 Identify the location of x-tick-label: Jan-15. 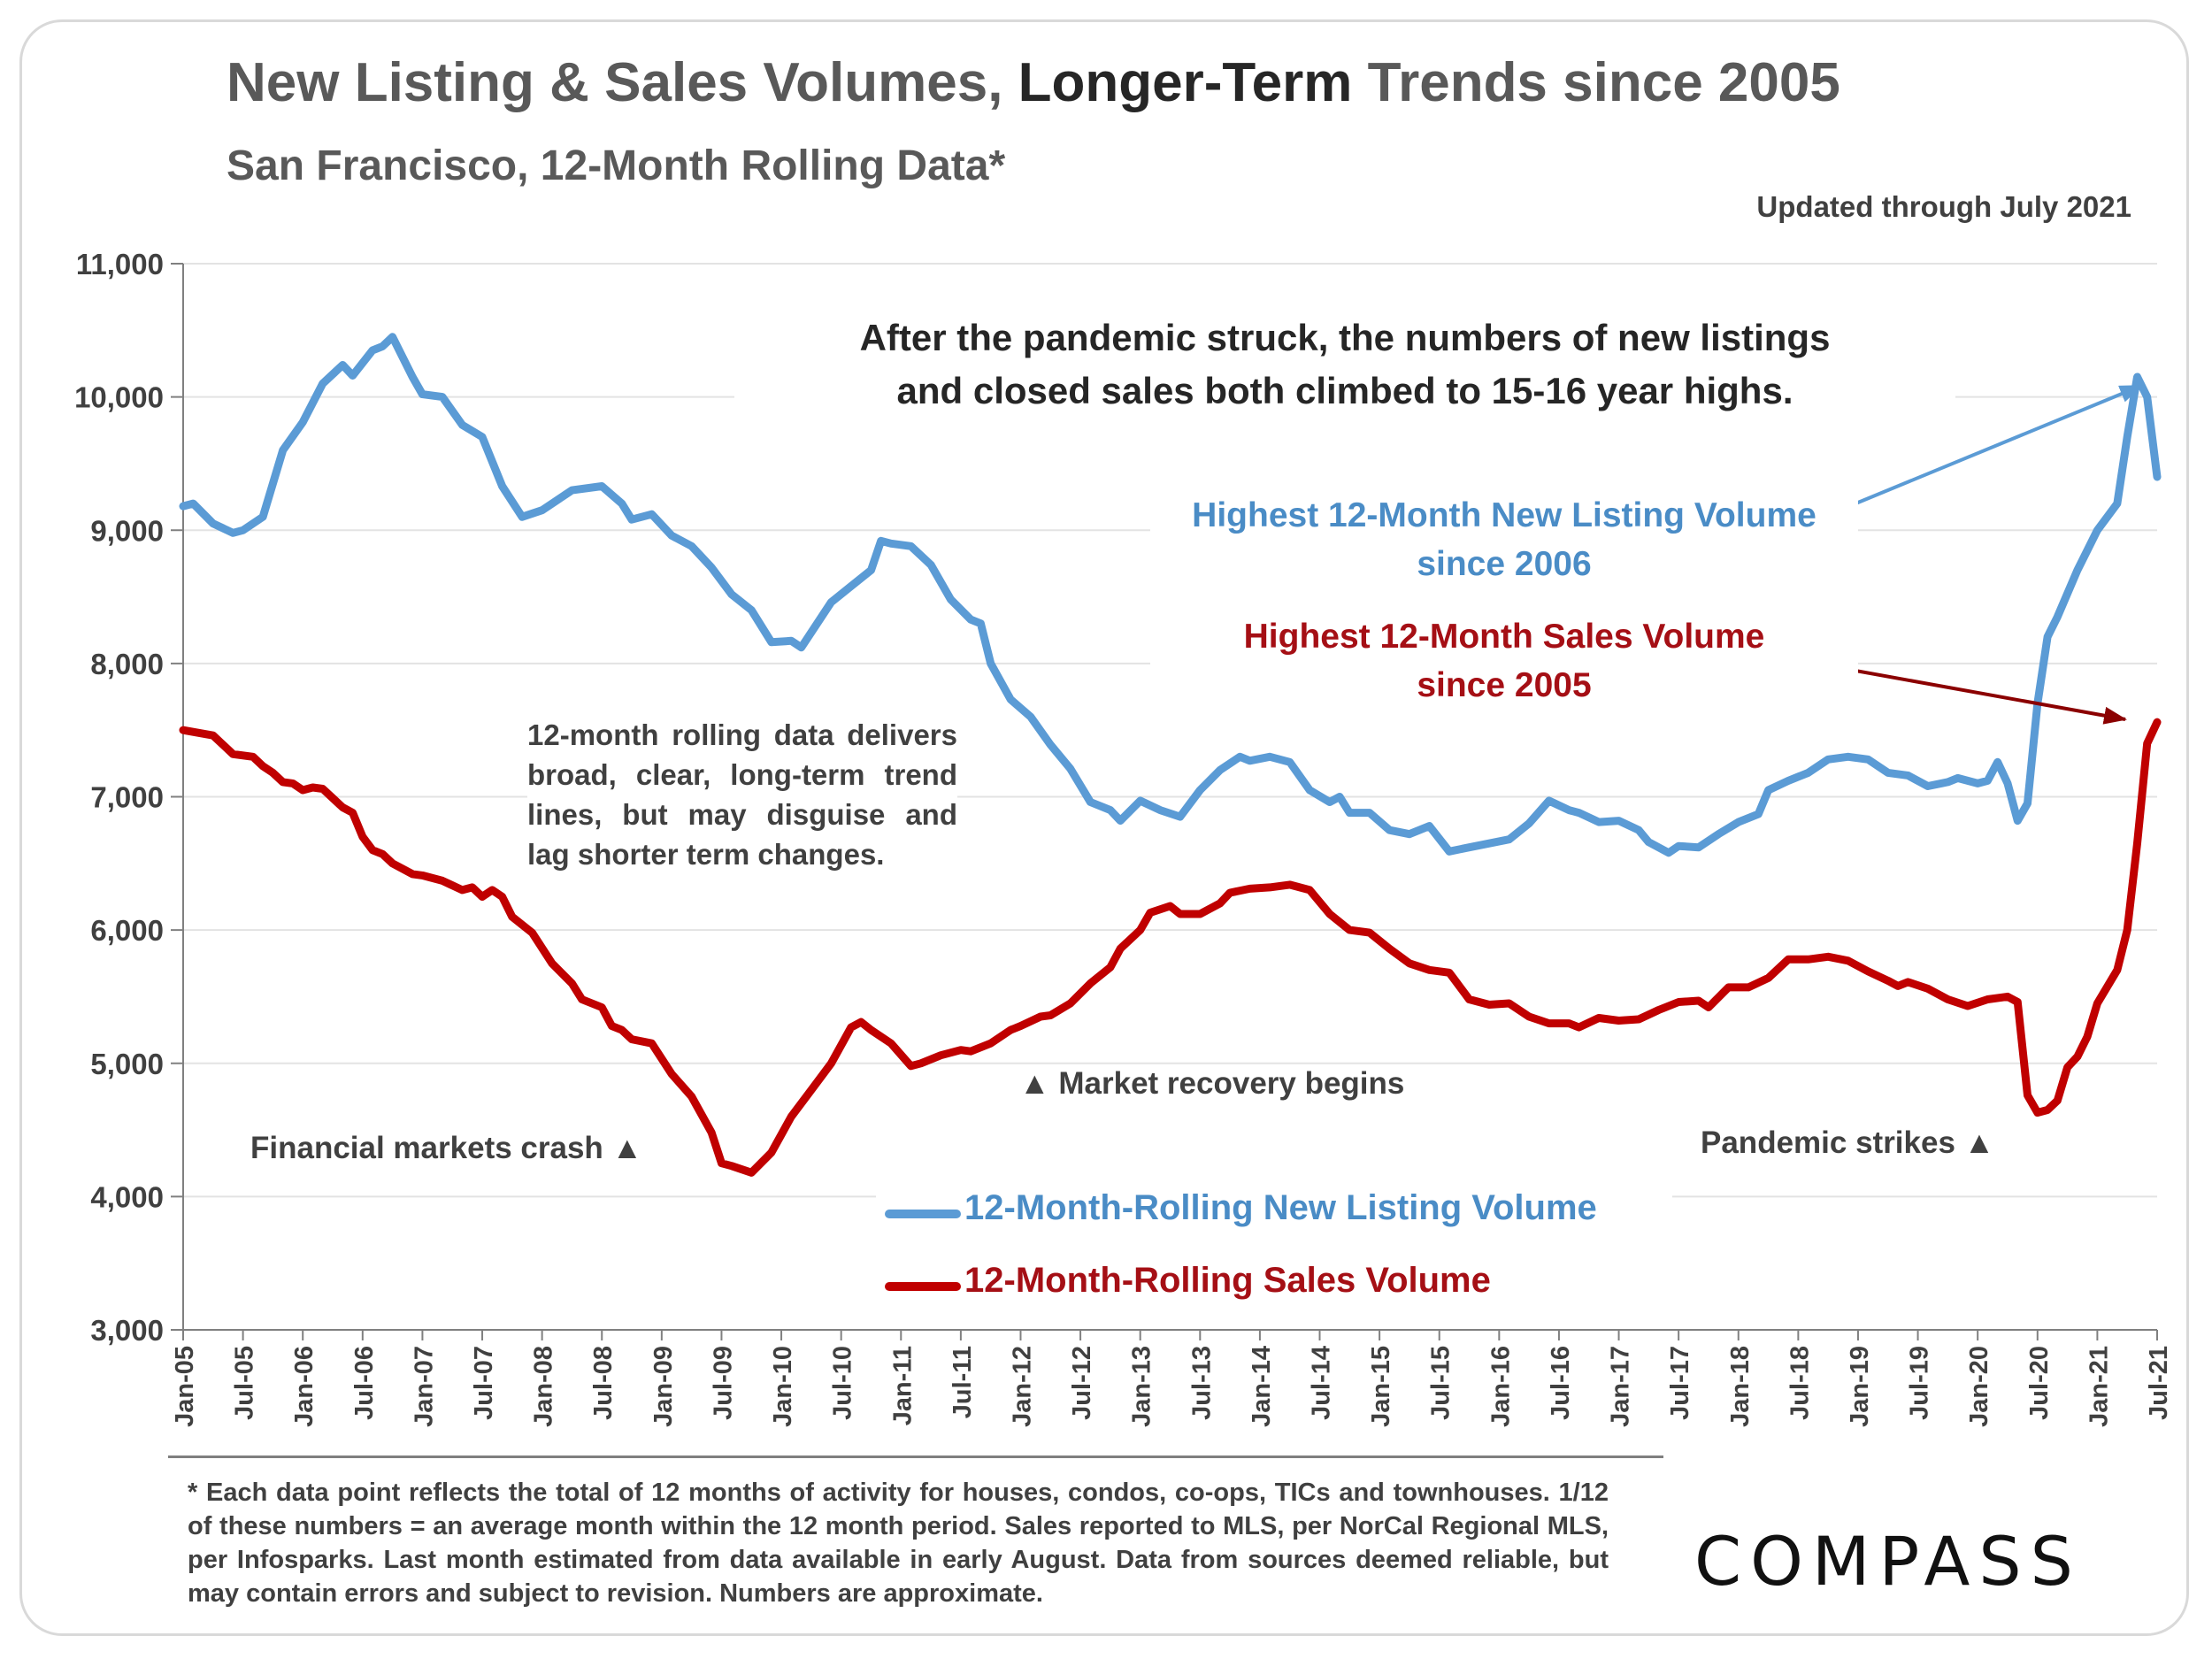
(1381, 1387).